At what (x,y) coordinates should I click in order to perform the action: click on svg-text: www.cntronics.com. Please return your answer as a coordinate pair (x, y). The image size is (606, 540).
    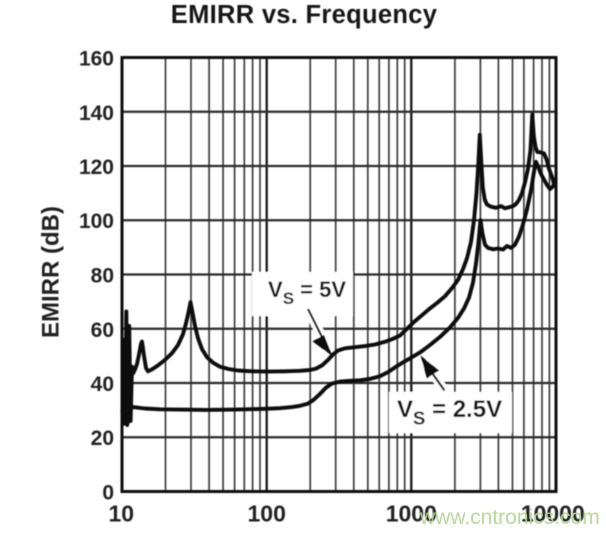
    Looking at the image, I should click on (509, 517).